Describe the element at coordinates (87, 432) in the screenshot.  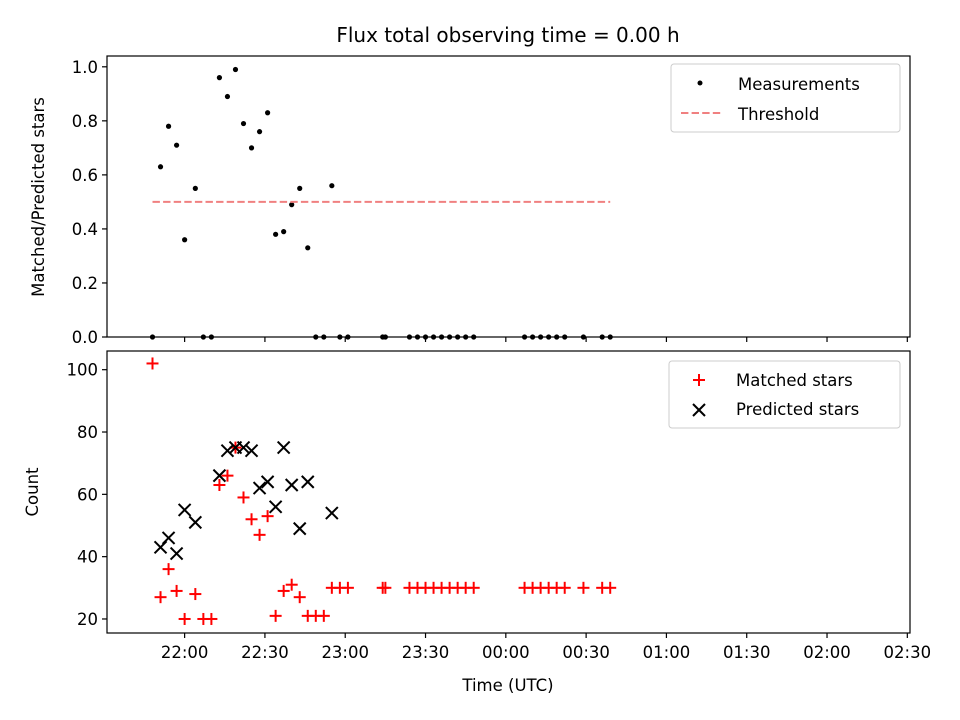
I see `count-y-tick-label: 80` at that location.